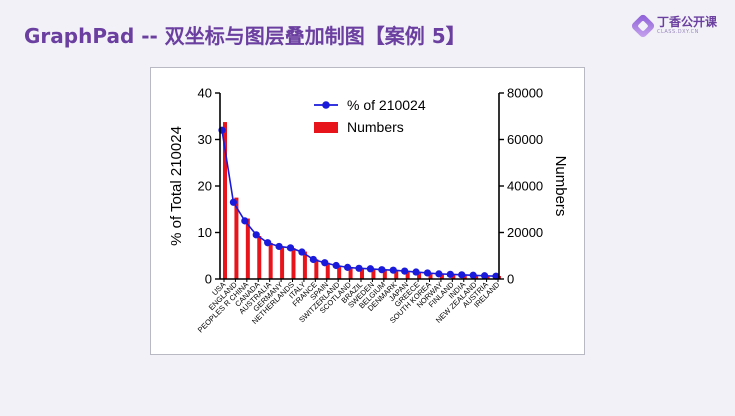 Image resolution: width=735 pixels, height=416 pixels. I want to click on line-point-switzerland, so click(336, 265).